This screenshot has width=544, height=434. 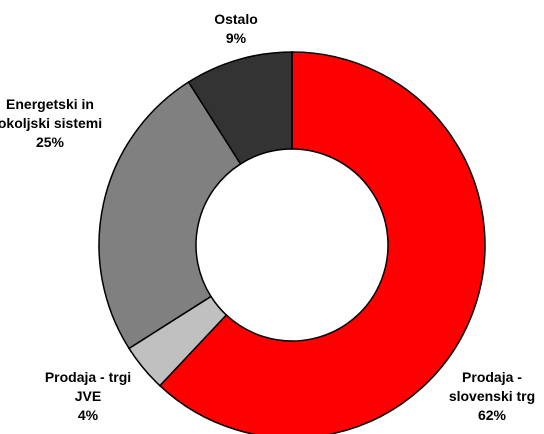 I want to click on value-label: 25%, so click(x=50, y=142).